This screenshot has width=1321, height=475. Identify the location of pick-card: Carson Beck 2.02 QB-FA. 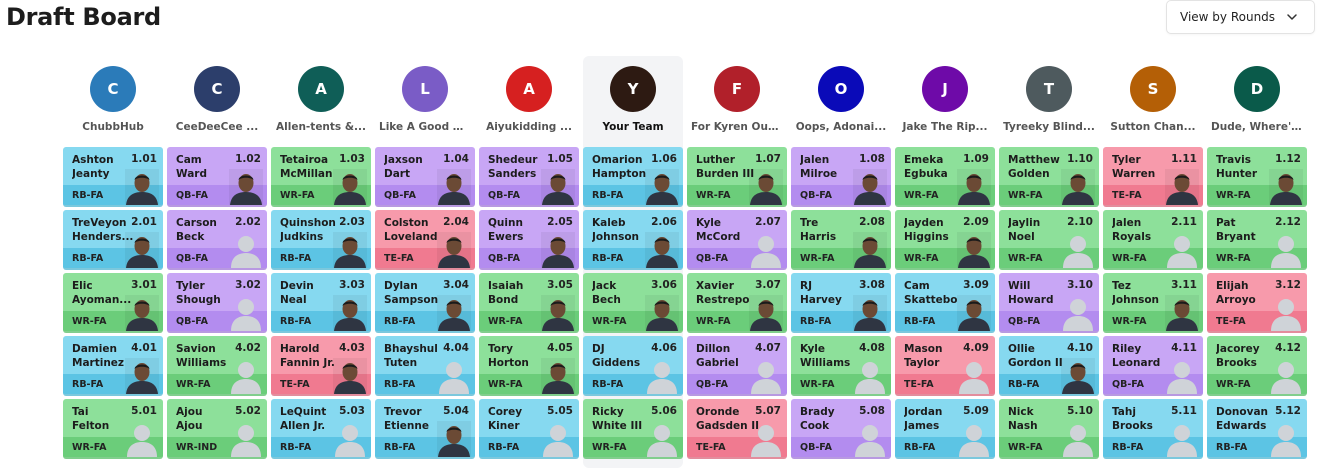
(217, 240).